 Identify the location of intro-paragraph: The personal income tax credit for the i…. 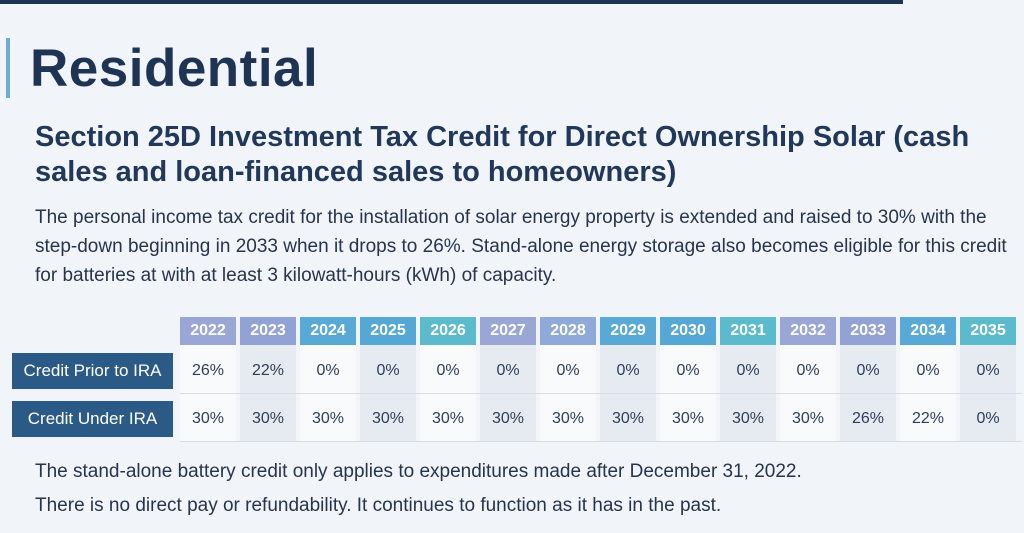
(521, 246).